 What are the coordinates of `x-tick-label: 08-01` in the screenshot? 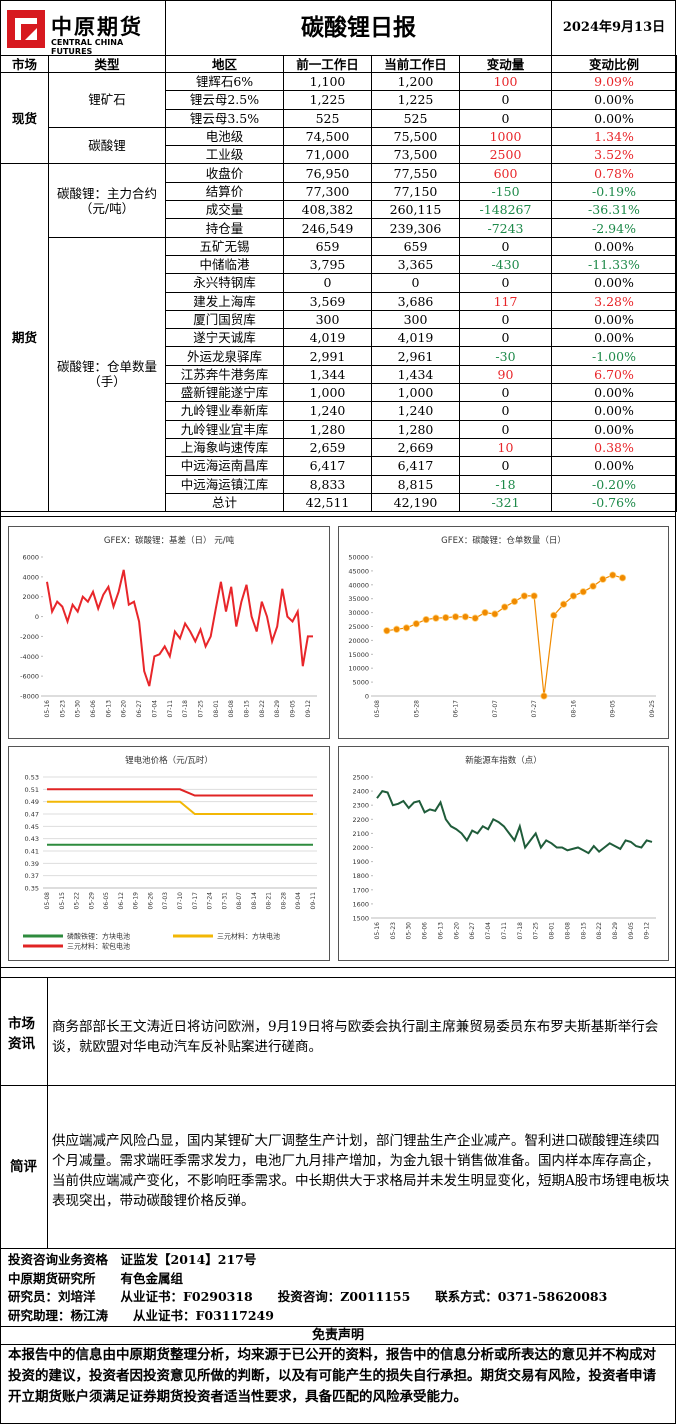 It's located at (216, 709).